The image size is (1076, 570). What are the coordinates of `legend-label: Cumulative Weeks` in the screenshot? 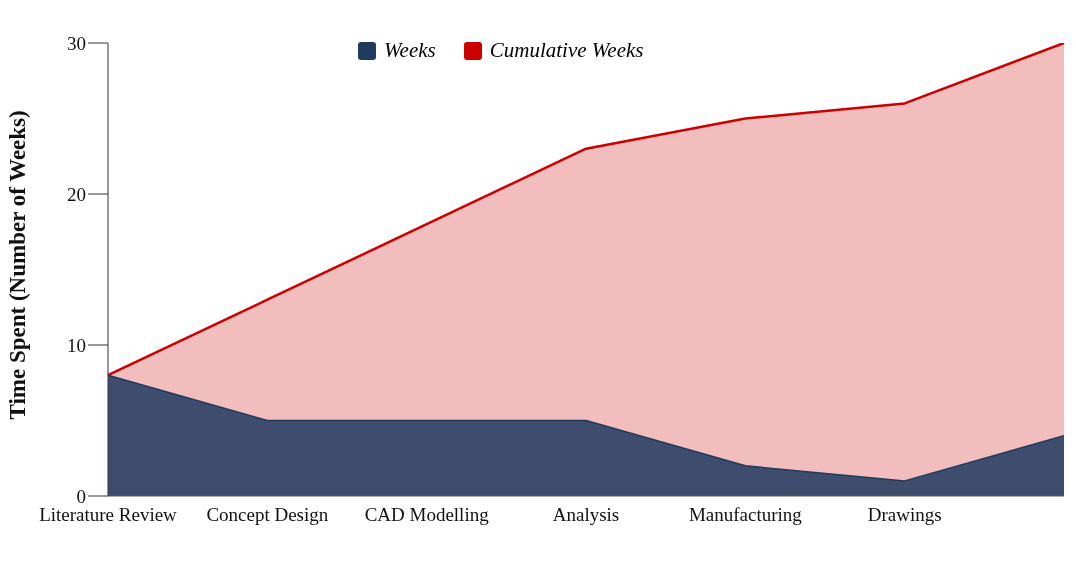 It's located at (566, 50).